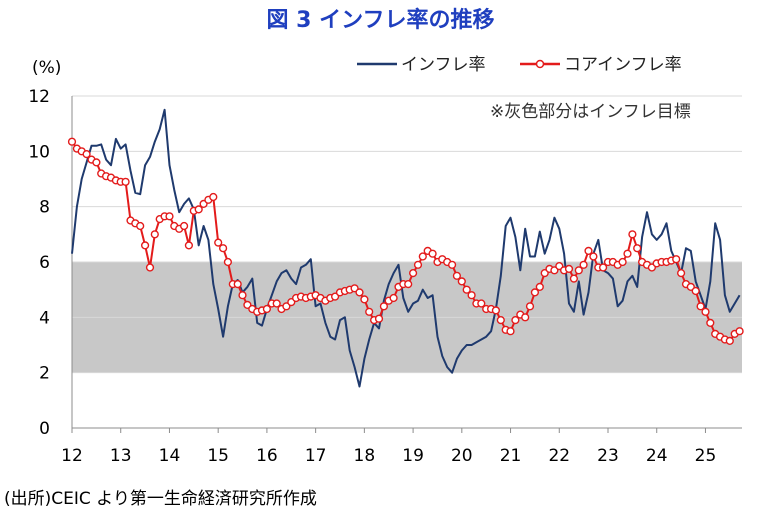 This screenshot has width=761, height=514. What do you see at coordinates (44, 263) in the screenshot?
I see `y-tick-label: 6` at bounding box center [44, 263].